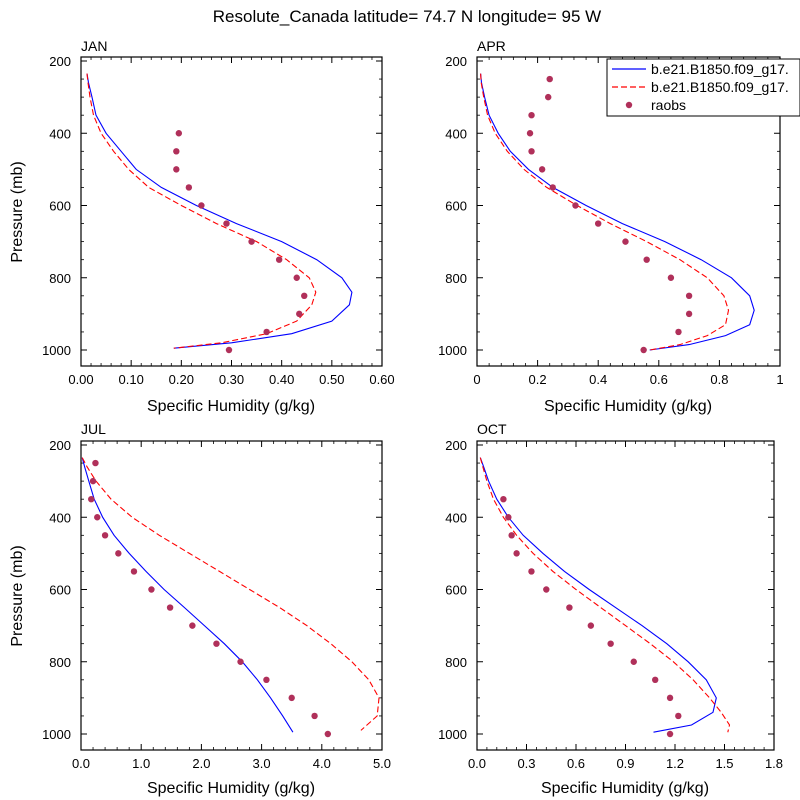 The image size is (800, 800). What do you see at coordinates (625, 763) in the screenshot?
I see `x-tick-label: 0.9` at bounding box center [625, 763].